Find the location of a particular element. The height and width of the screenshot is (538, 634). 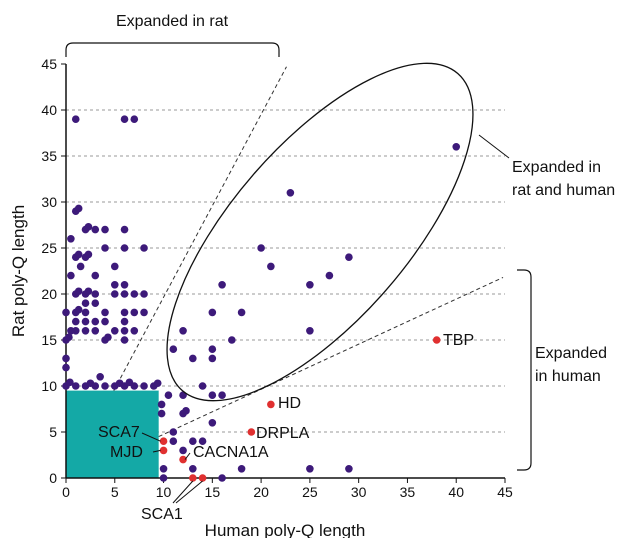

x-tick-label-3: 15 is located at coordinates (213, 492).